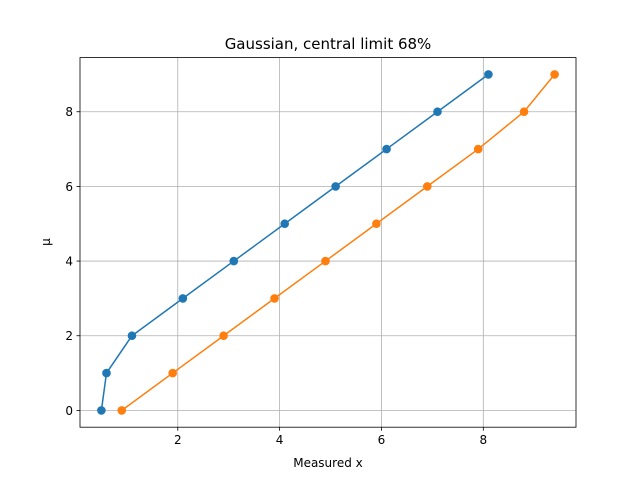 Image resolution: width=640 pixels, height=480 pixels. What do you see at coordinates (328, 463) in the screenshot?
I see `x-axis-label: Measured x` at bounding box center [328, 463].